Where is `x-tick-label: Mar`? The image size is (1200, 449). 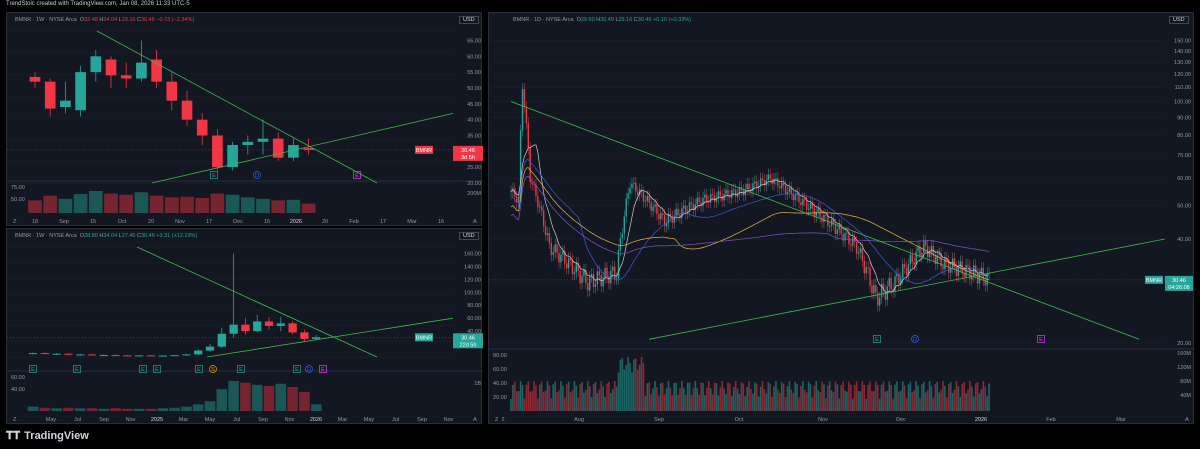 x-tick-label: Mar is located at coordinates (412, 222).